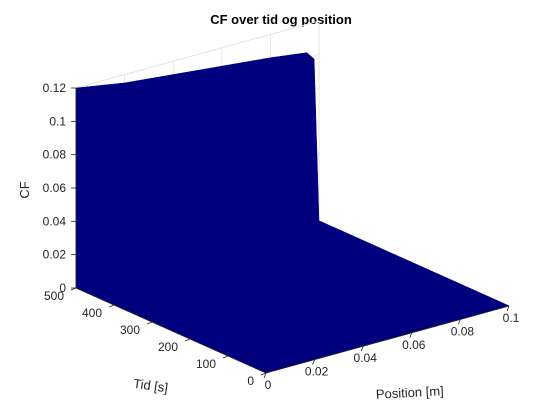 Image resolution: width=560 pixels, height=420 pixels. Describe the element at coordinates (55, 155) in the screenshot. I see `z-tick-label: 0.08` at that location.